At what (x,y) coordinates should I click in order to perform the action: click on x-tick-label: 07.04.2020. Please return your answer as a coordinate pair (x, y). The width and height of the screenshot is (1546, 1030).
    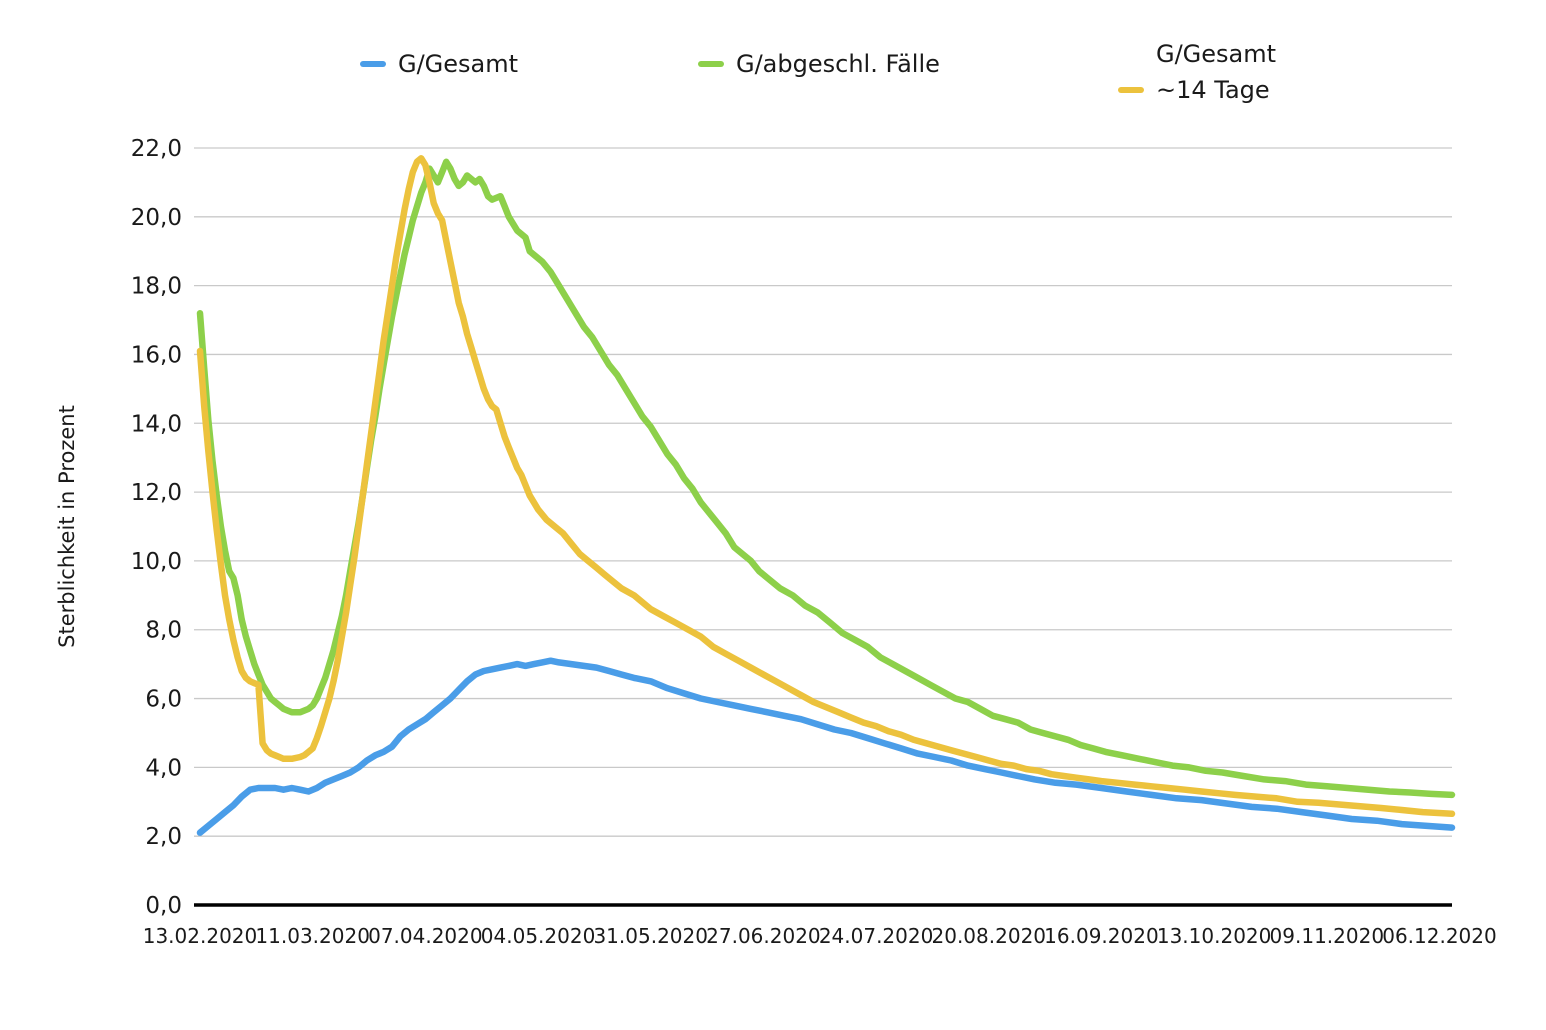
    Looking at the image, I should click on (425, 936).